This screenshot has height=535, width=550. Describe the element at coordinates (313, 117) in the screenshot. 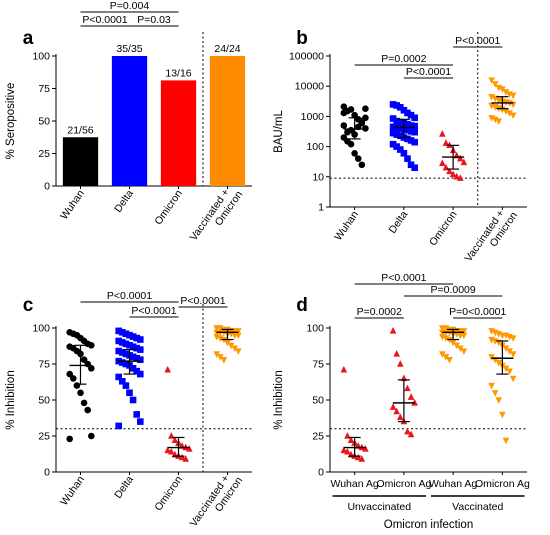

I see `y-tick-label: 1000` at that location.